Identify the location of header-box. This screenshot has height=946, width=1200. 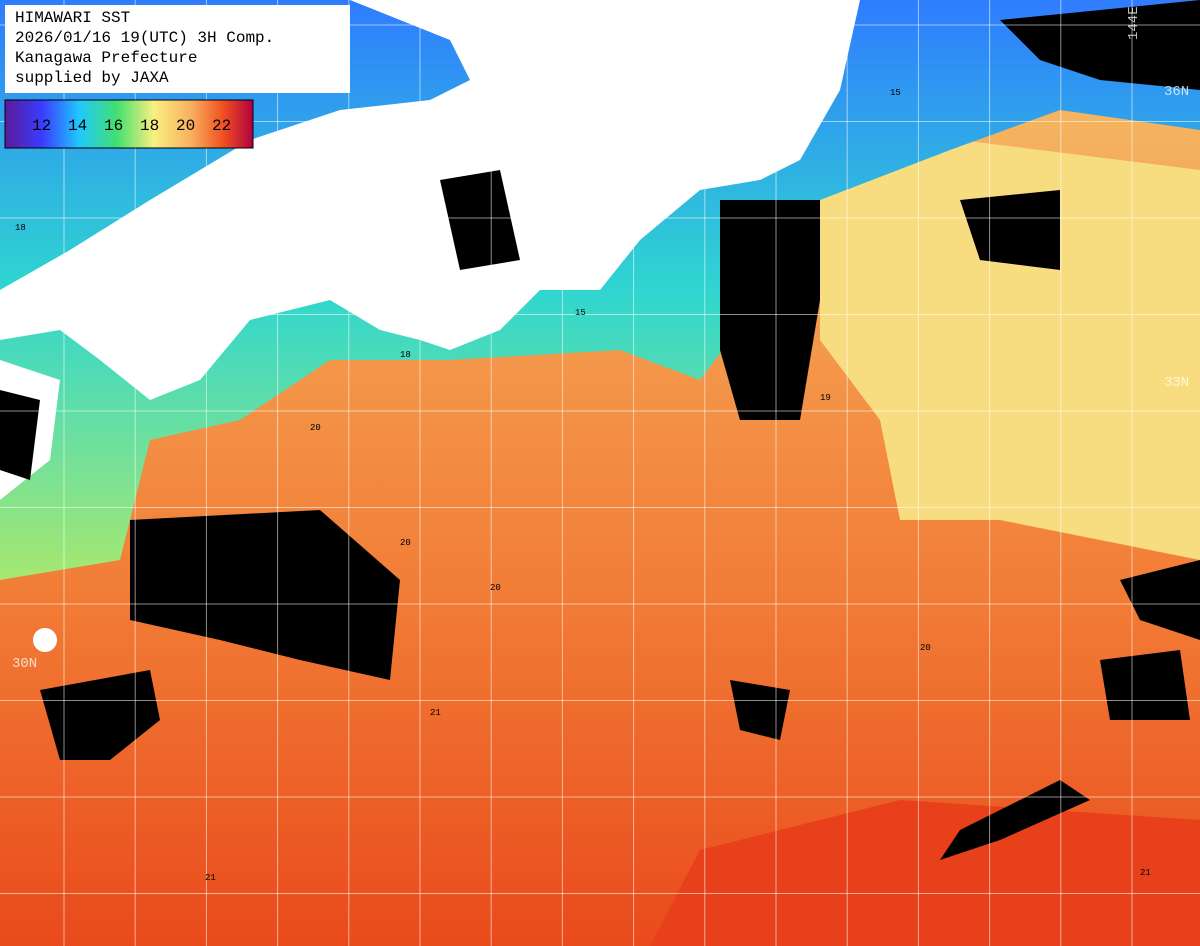
(177, 49).